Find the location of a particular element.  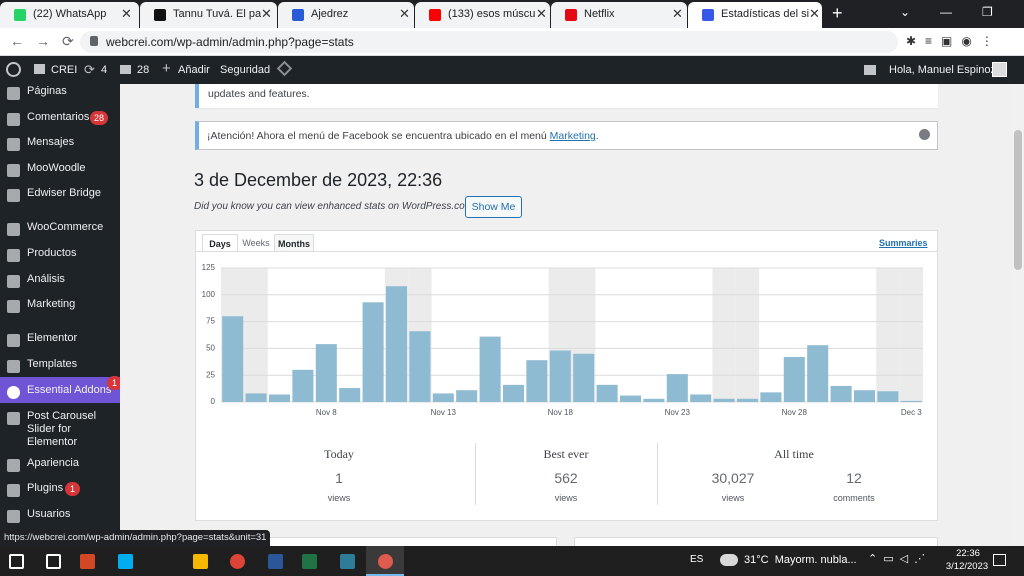

menu-label: Apariencia is located at coordinates (53, 463).